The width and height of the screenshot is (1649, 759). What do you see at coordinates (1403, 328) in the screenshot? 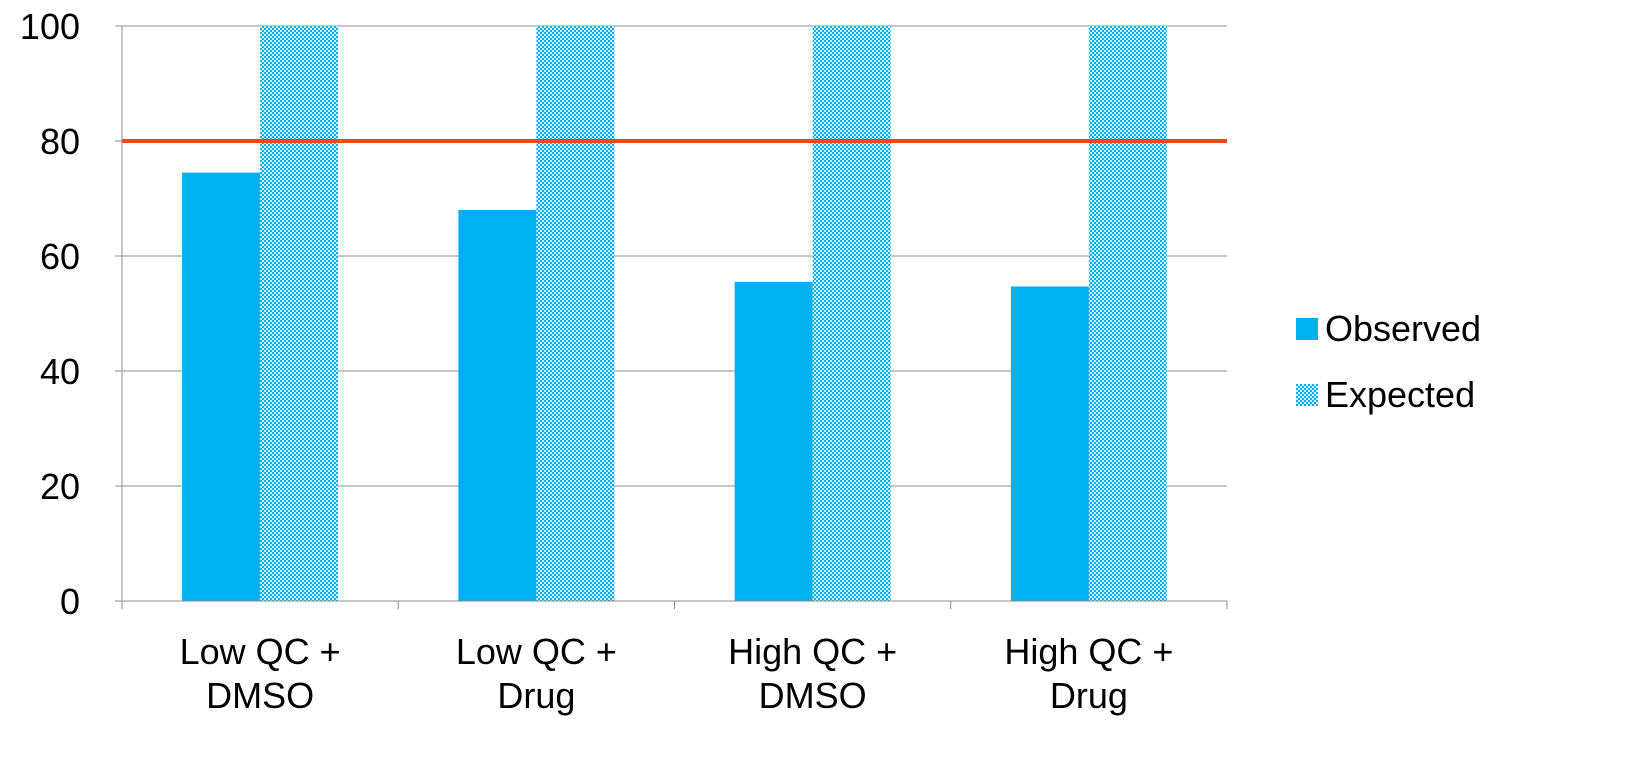
I see `legend-label-observed: Observed` at bounding box center [1403, 328].